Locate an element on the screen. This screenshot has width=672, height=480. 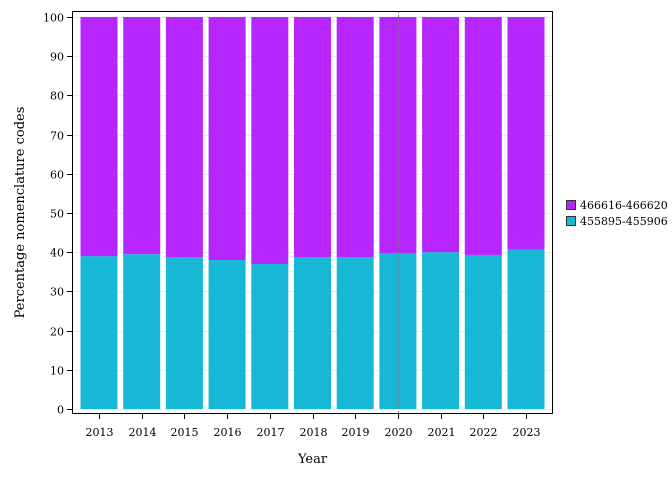
legend: 466616-466620 455895-455906 is located at coordinates (617, 213).